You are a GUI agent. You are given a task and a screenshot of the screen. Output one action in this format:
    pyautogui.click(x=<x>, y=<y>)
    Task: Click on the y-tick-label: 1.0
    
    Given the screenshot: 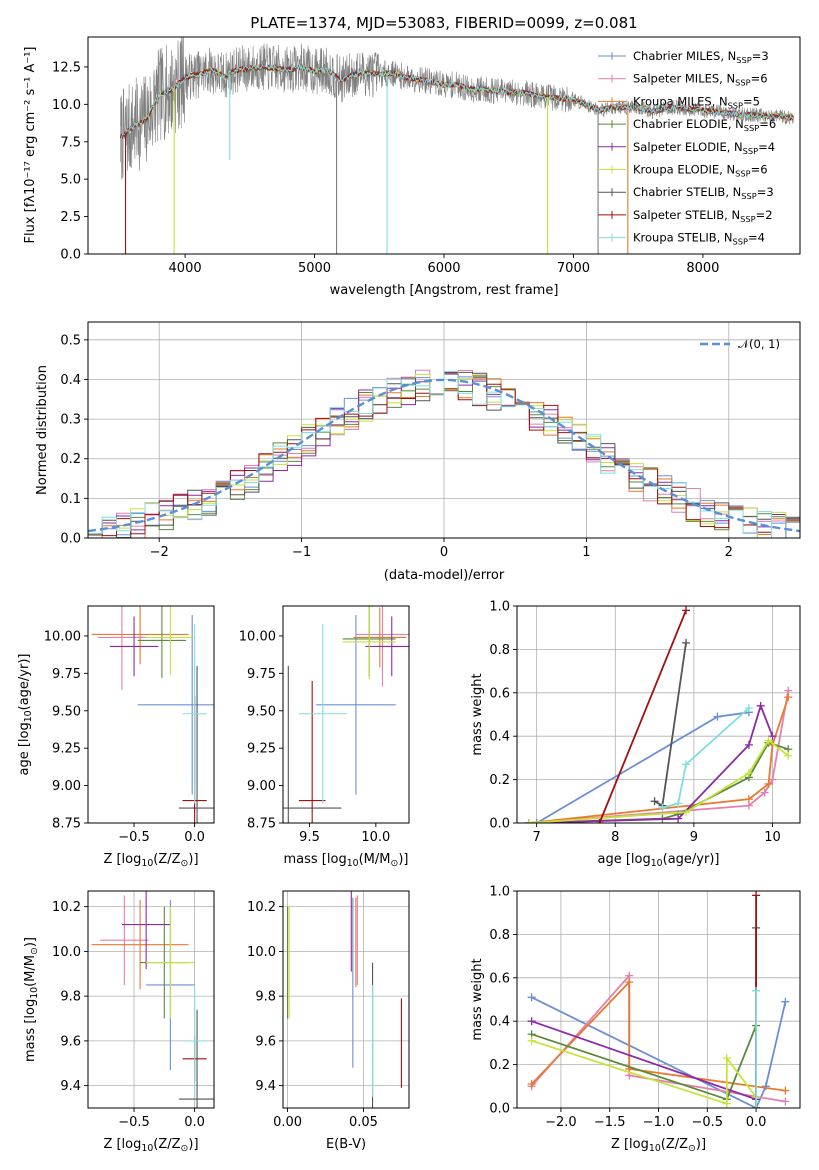 What is the action you would take?
    pyautogui.click(x=499, y=607)
    